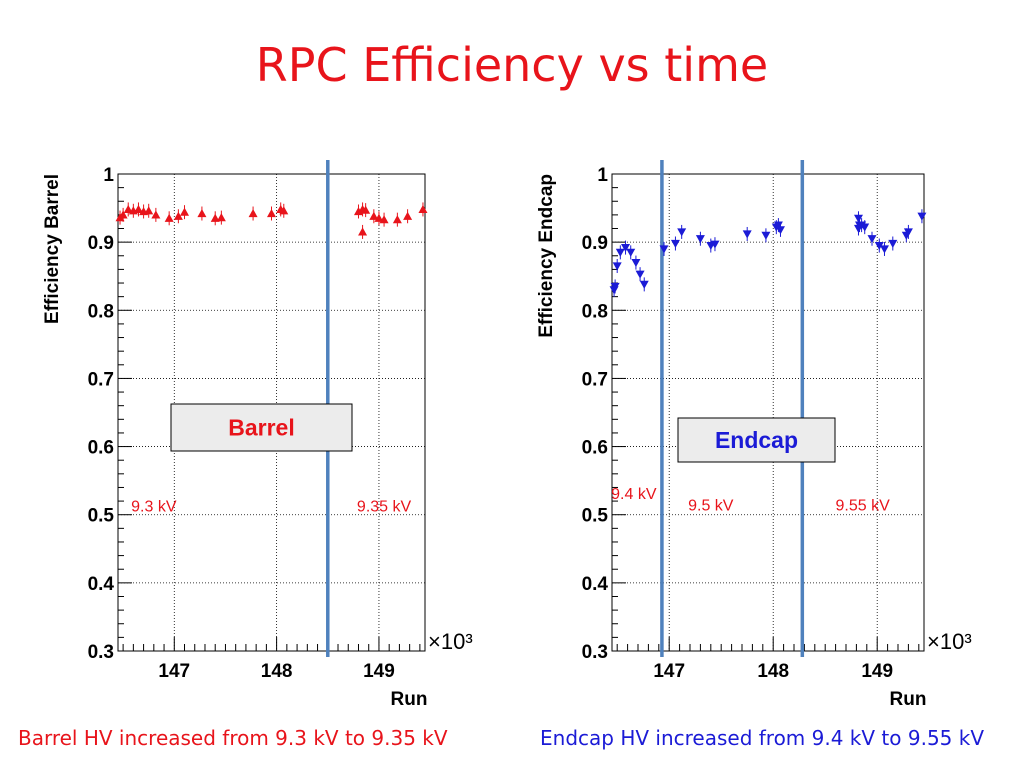 The height and width of the screenshot is (768, 1024). I want to click on slide-title: RPC Efficiency vs time, so click(512, 65).